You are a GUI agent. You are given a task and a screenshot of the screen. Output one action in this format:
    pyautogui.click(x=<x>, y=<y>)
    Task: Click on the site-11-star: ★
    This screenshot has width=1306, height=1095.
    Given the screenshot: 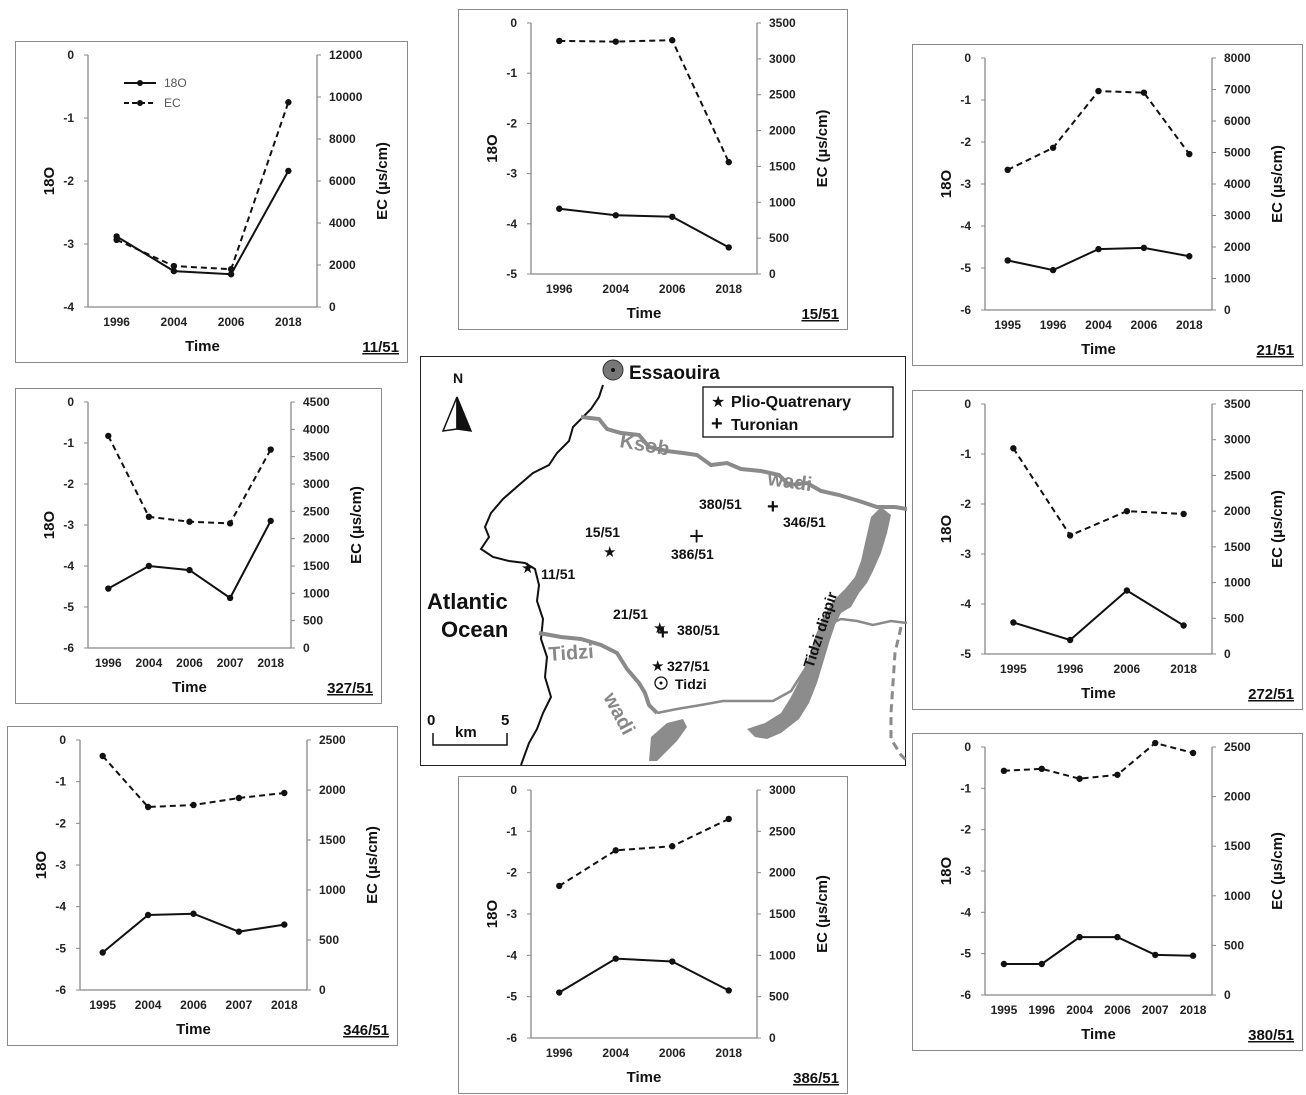 What is the action you would take?
    pyautogui.click(x=527, y=568)
    